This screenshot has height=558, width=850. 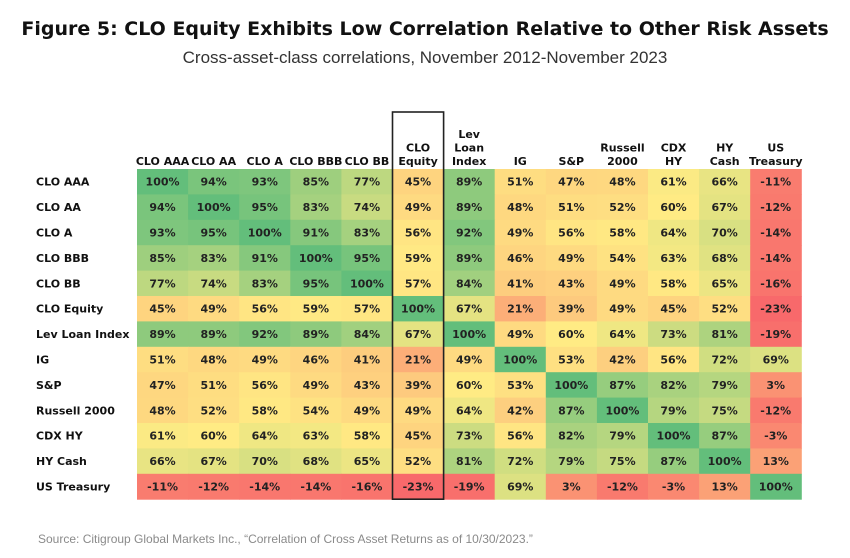 I want to click on cell-value: -11%, so click(x=162, y=487).